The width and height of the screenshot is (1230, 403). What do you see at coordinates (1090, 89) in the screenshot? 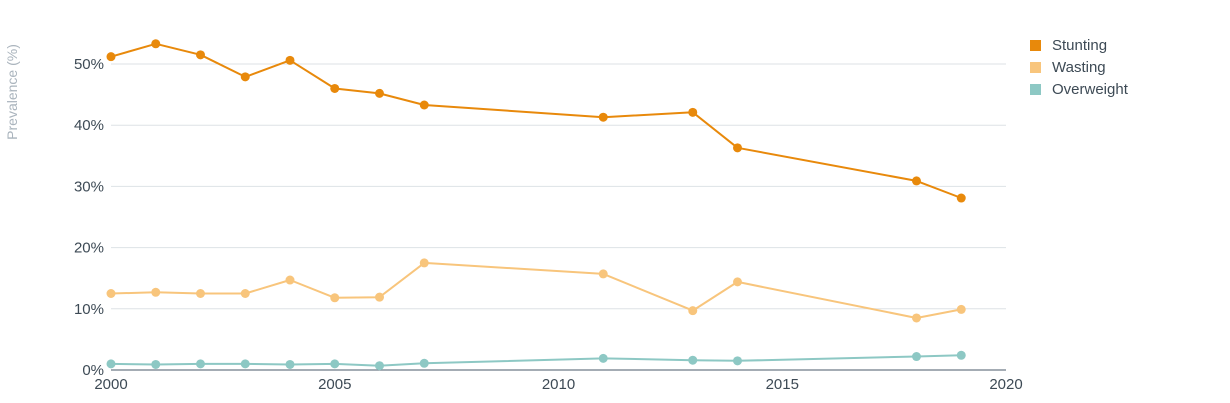
I see `legend-label-overweight: Overweight` at bounding box center [1090, 89].